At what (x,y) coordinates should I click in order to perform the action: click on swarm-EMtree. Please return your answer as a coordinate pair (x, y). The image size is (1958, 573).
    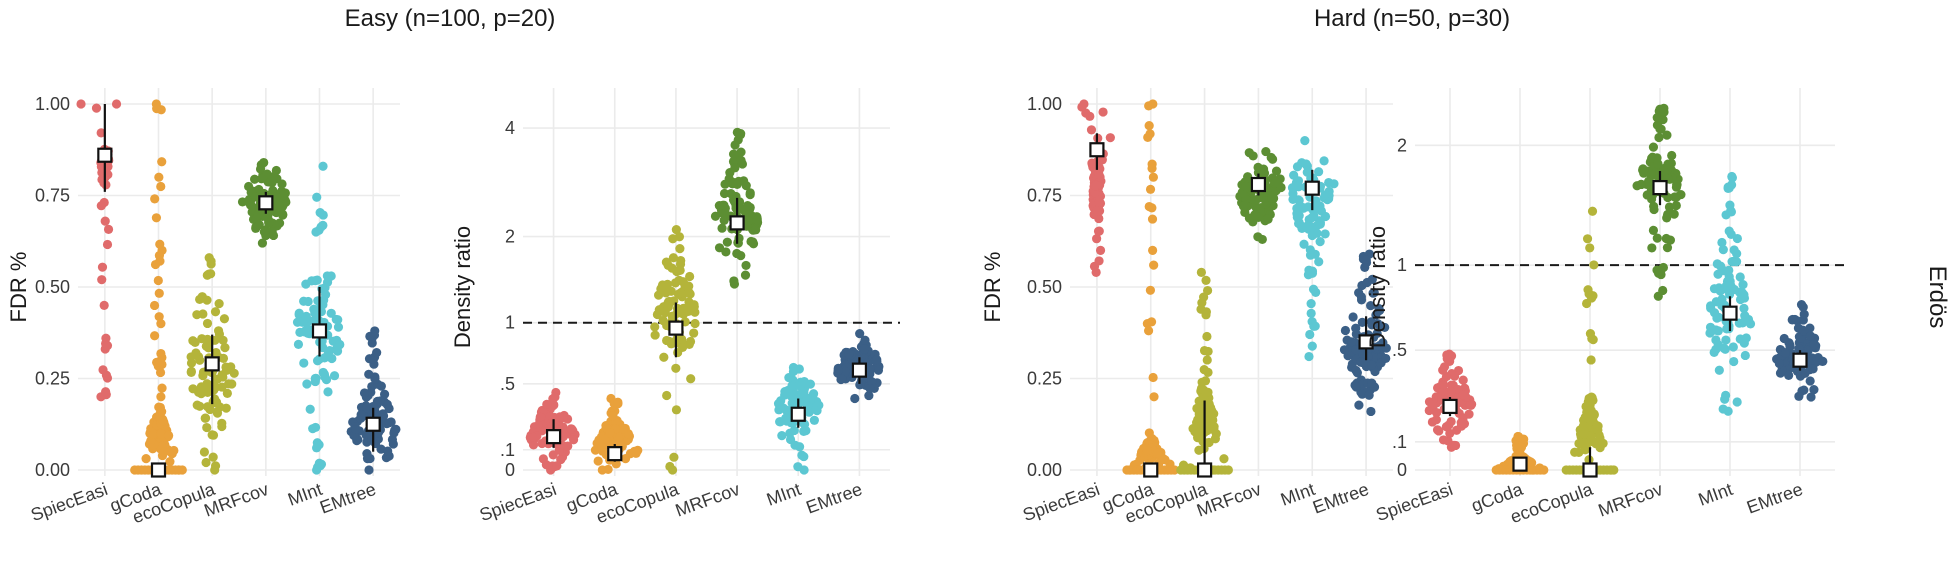
    Looking at the image, I should click on (858, 366).